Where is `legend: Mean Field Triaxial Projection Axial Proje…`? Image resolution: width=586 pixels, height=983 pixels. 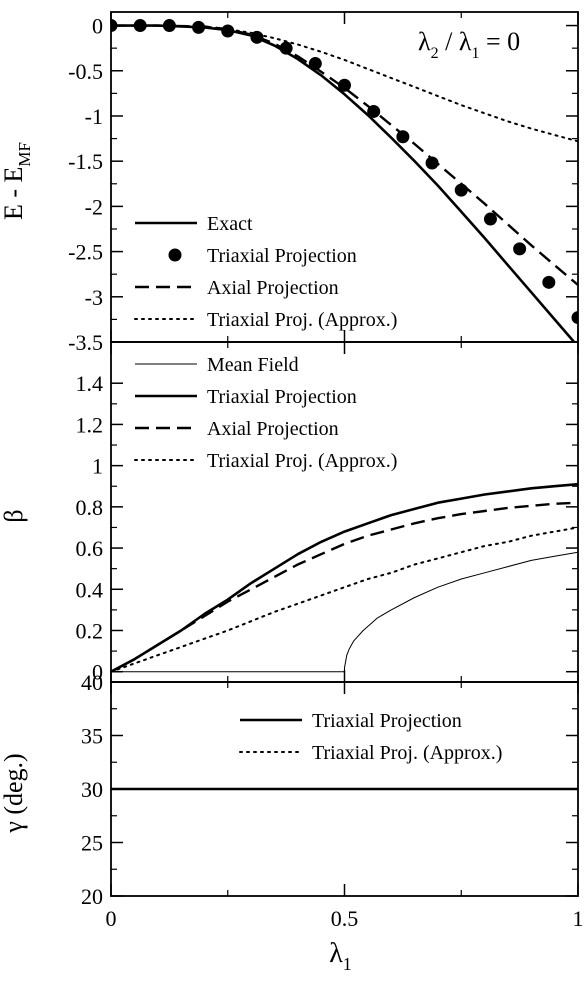 legend: Mean Field Triaxial Projection Axial Proje… is located at coordinates (265, 413).